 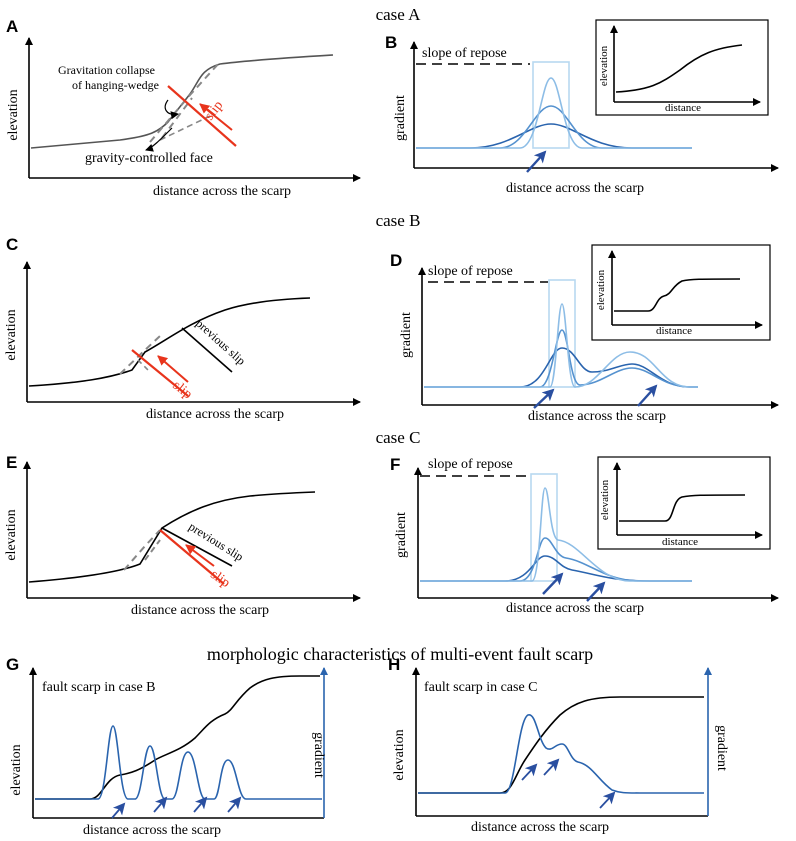 What do you see at coordinates (470, 464) in the screenshot?
I see `panel-f-repose-label: slope of repose` at bounding box center [470, 464].